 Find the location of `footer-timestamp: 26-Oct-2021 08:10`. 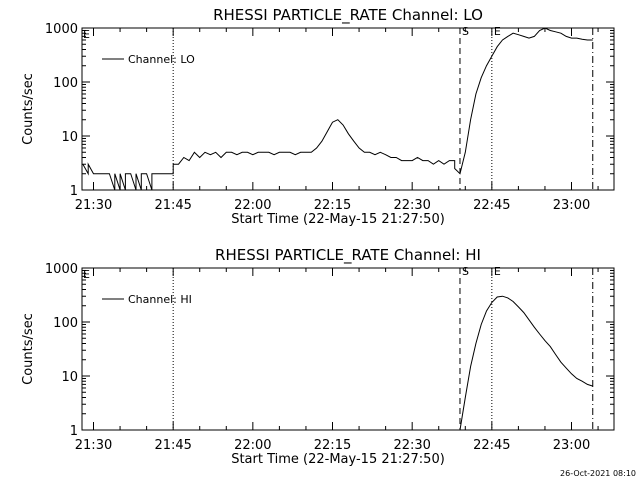

footer-timestamp: 26-Oct-2021 08:10 is located at coordinates (598, 473).